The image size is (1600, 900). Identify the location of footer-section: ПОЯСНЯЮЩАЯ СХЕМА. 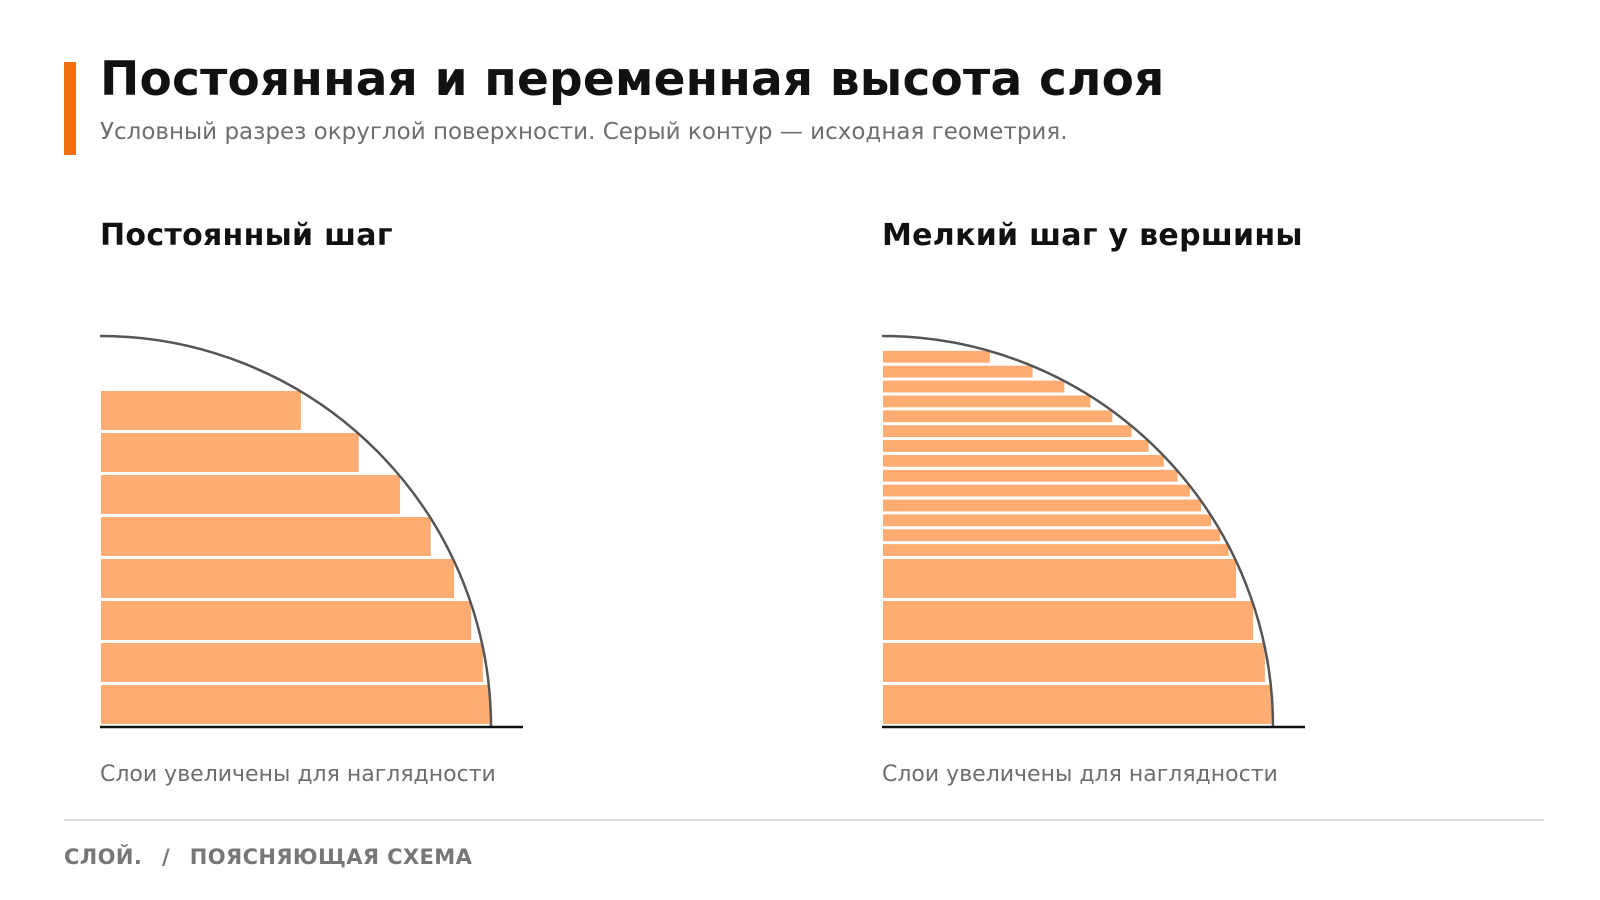
(331, 857).